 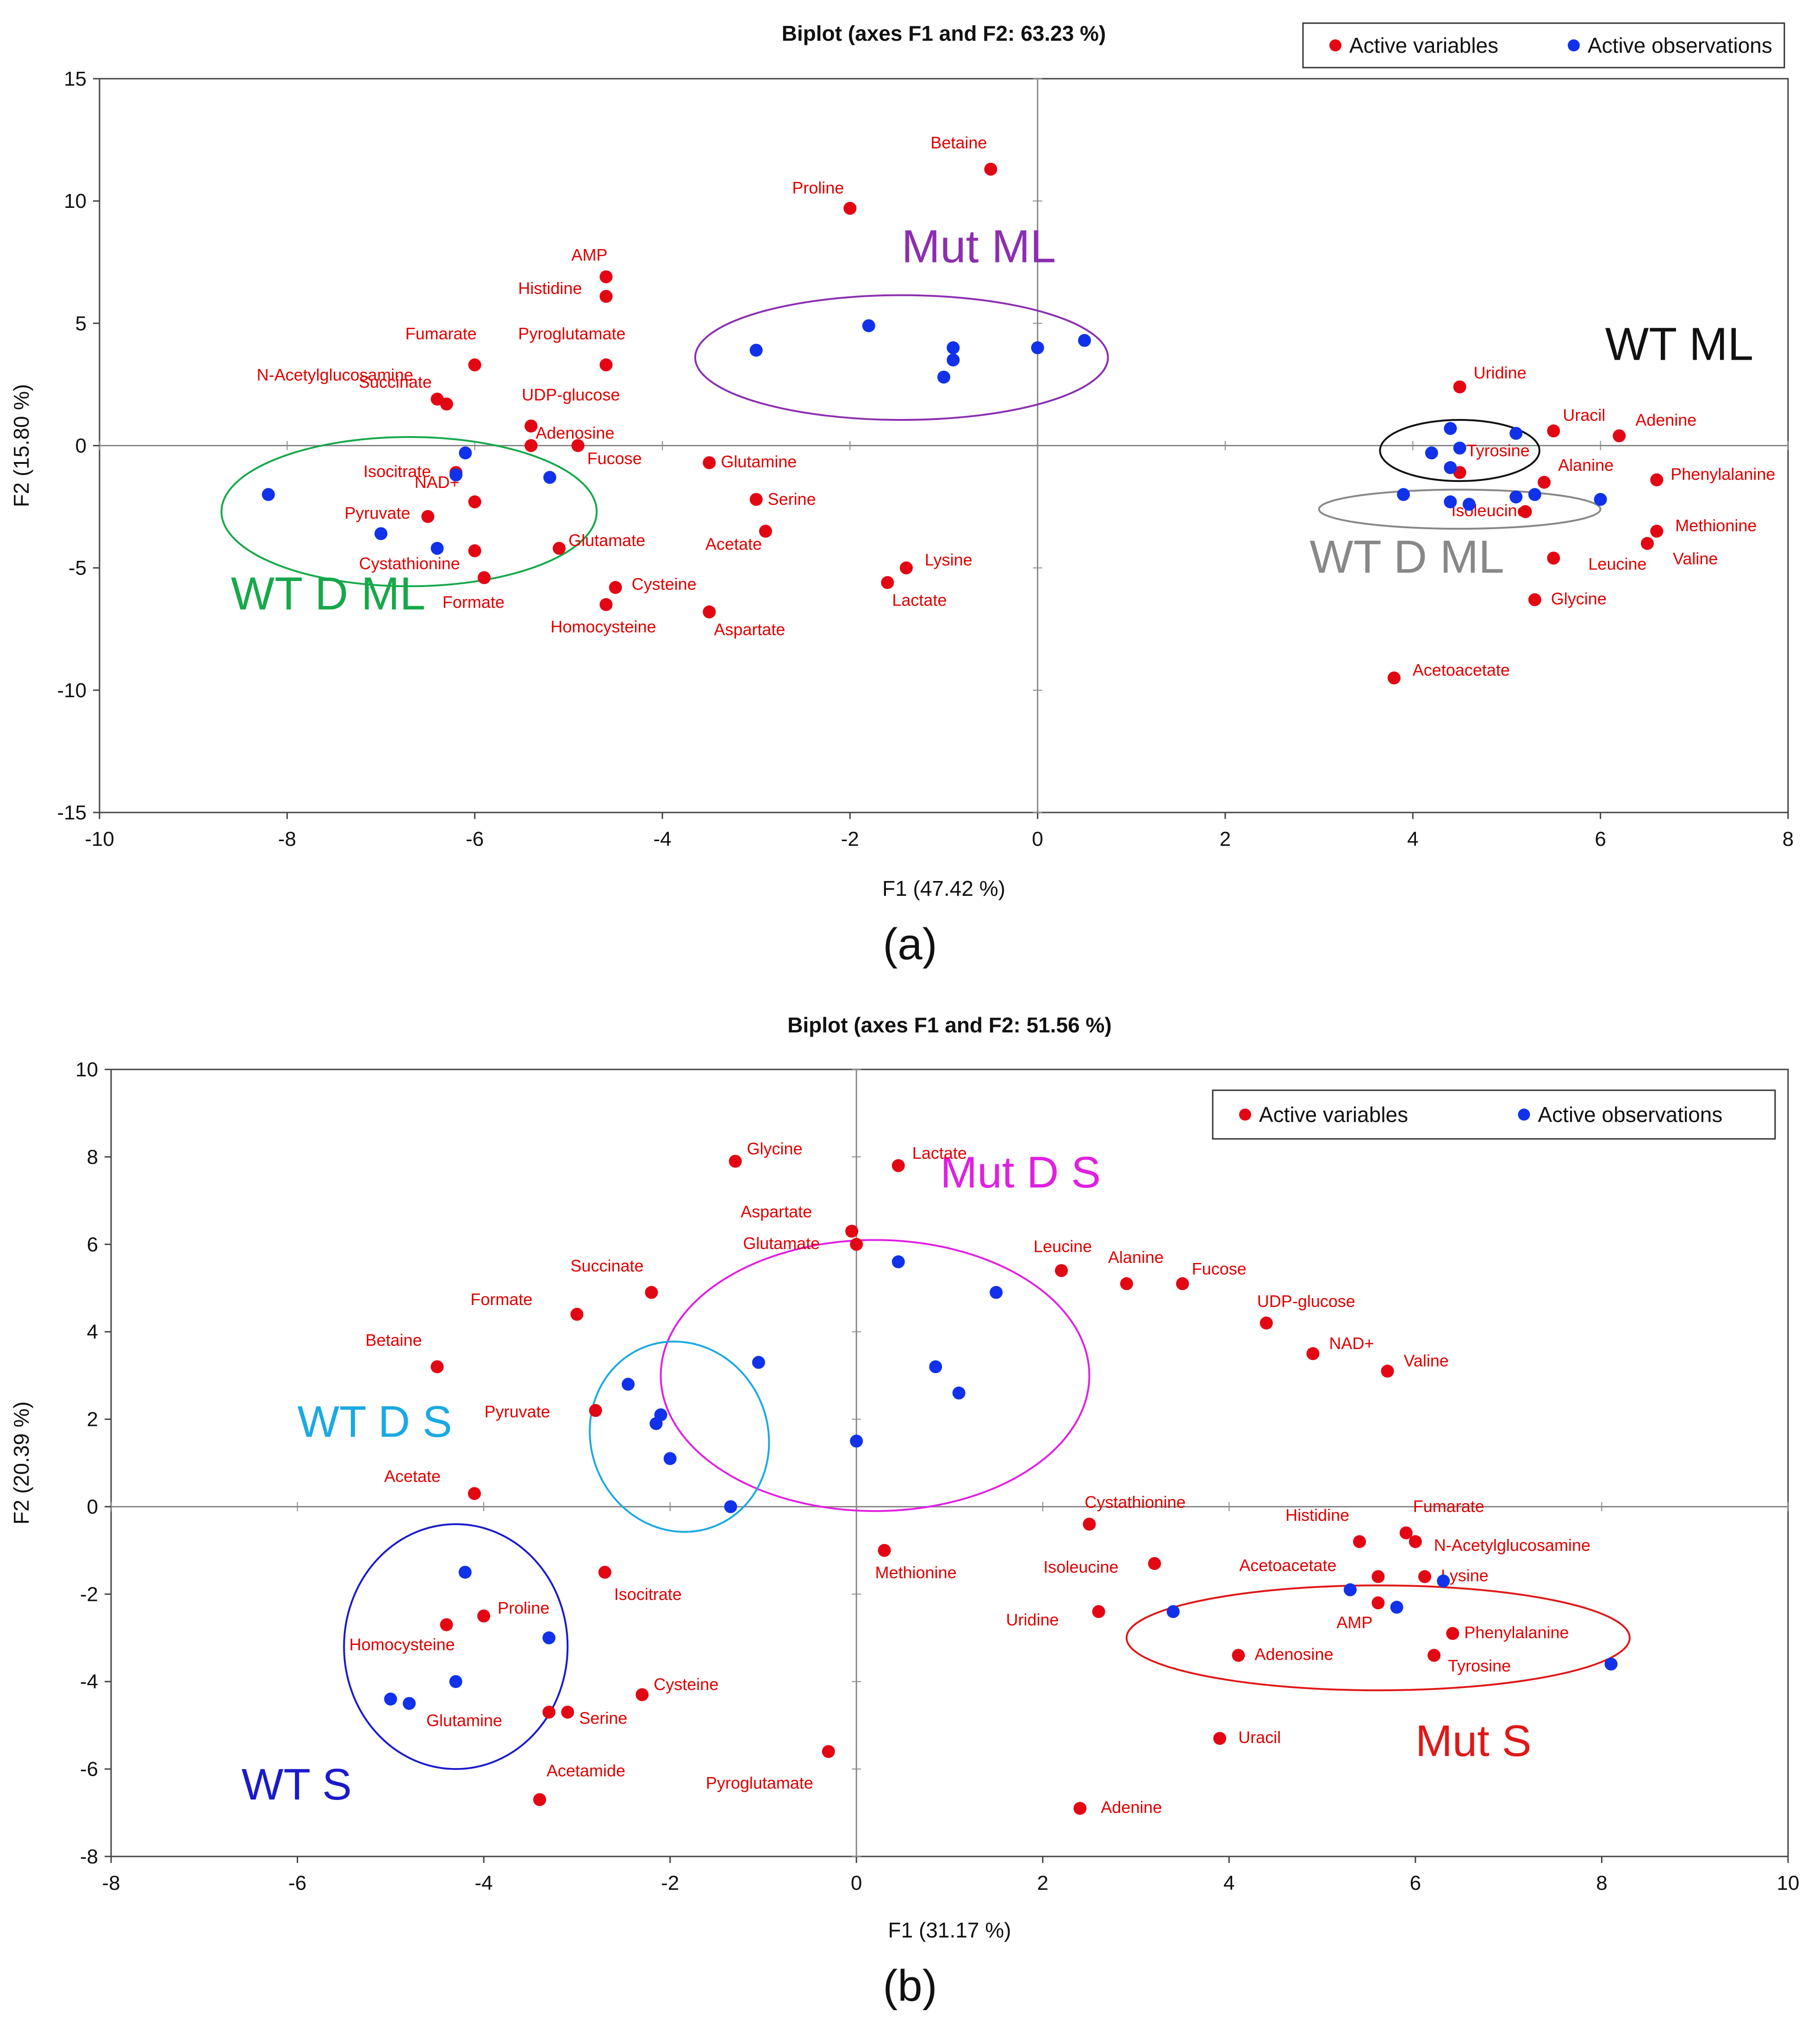 What do you see at coordinates (1574, 45) in the screenshot?
I see `legend-observation-marker` at bounding box center [1574, 45].